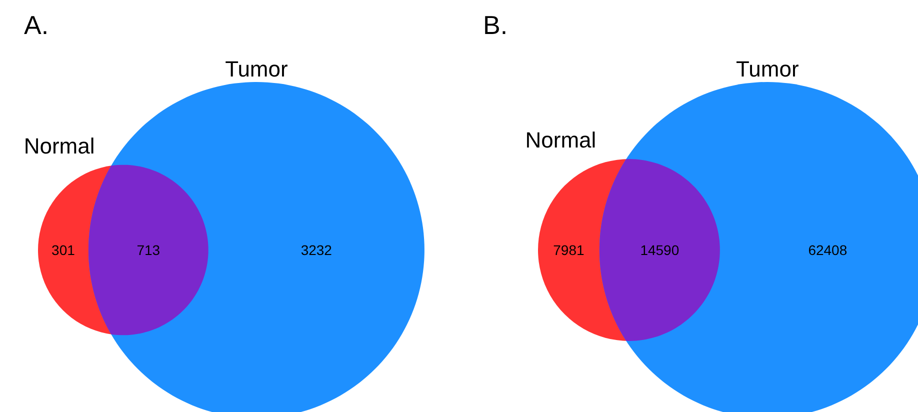 The height and width of the screenshot is (412, 918). I want to click on data-label: 3232, so click(316, 250).